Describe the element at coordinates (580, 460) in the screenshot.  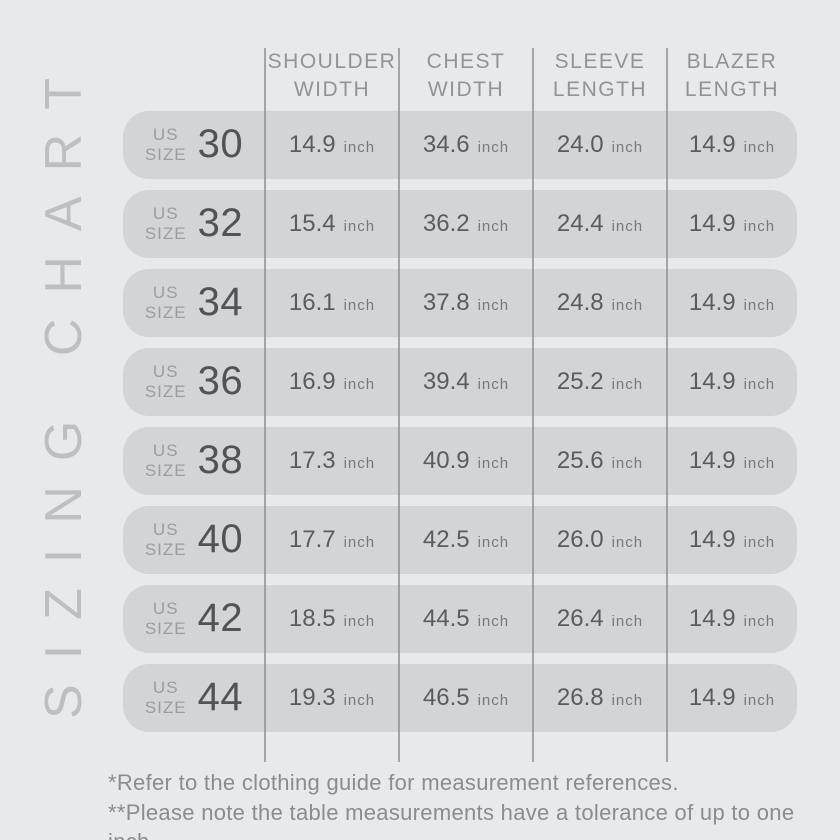
I see `measurement-value: 25.6` at that location.